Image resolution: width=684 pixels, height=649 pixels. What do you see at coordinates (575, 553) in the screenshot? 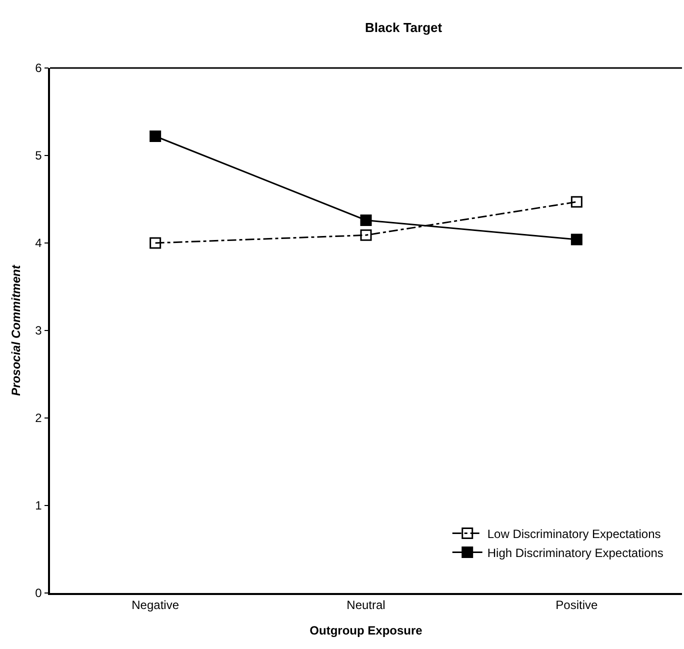
I see `legend-label: High Discriminatory Expectations` at bounding box center [575, 553].